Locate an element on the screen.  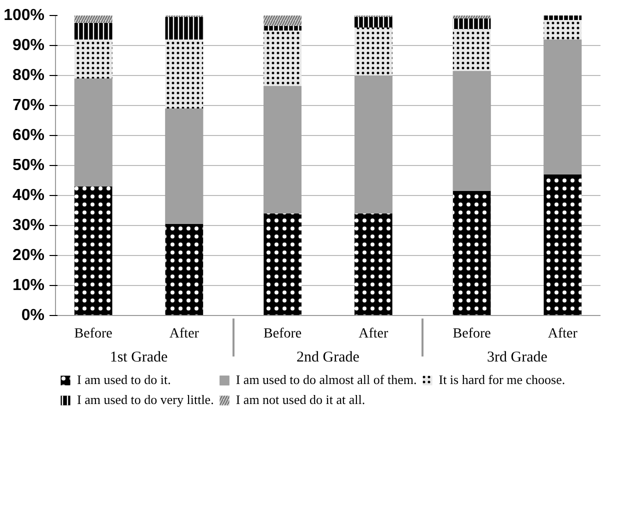
y-tick-label: 10% is located at coordinates (28, 285).